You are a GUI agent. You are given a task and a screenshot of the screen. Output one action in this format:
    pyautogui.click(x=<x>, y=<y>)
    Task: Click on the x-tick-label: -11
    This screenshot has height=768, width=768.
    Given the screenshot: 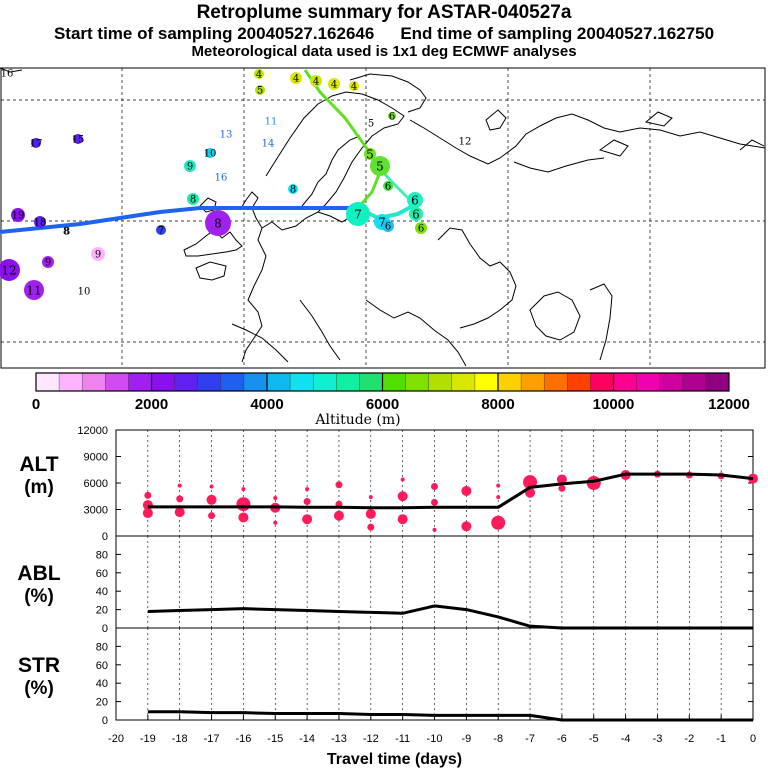 What is the action you would take?
    pyautogui.click(x=402, y=739)
    